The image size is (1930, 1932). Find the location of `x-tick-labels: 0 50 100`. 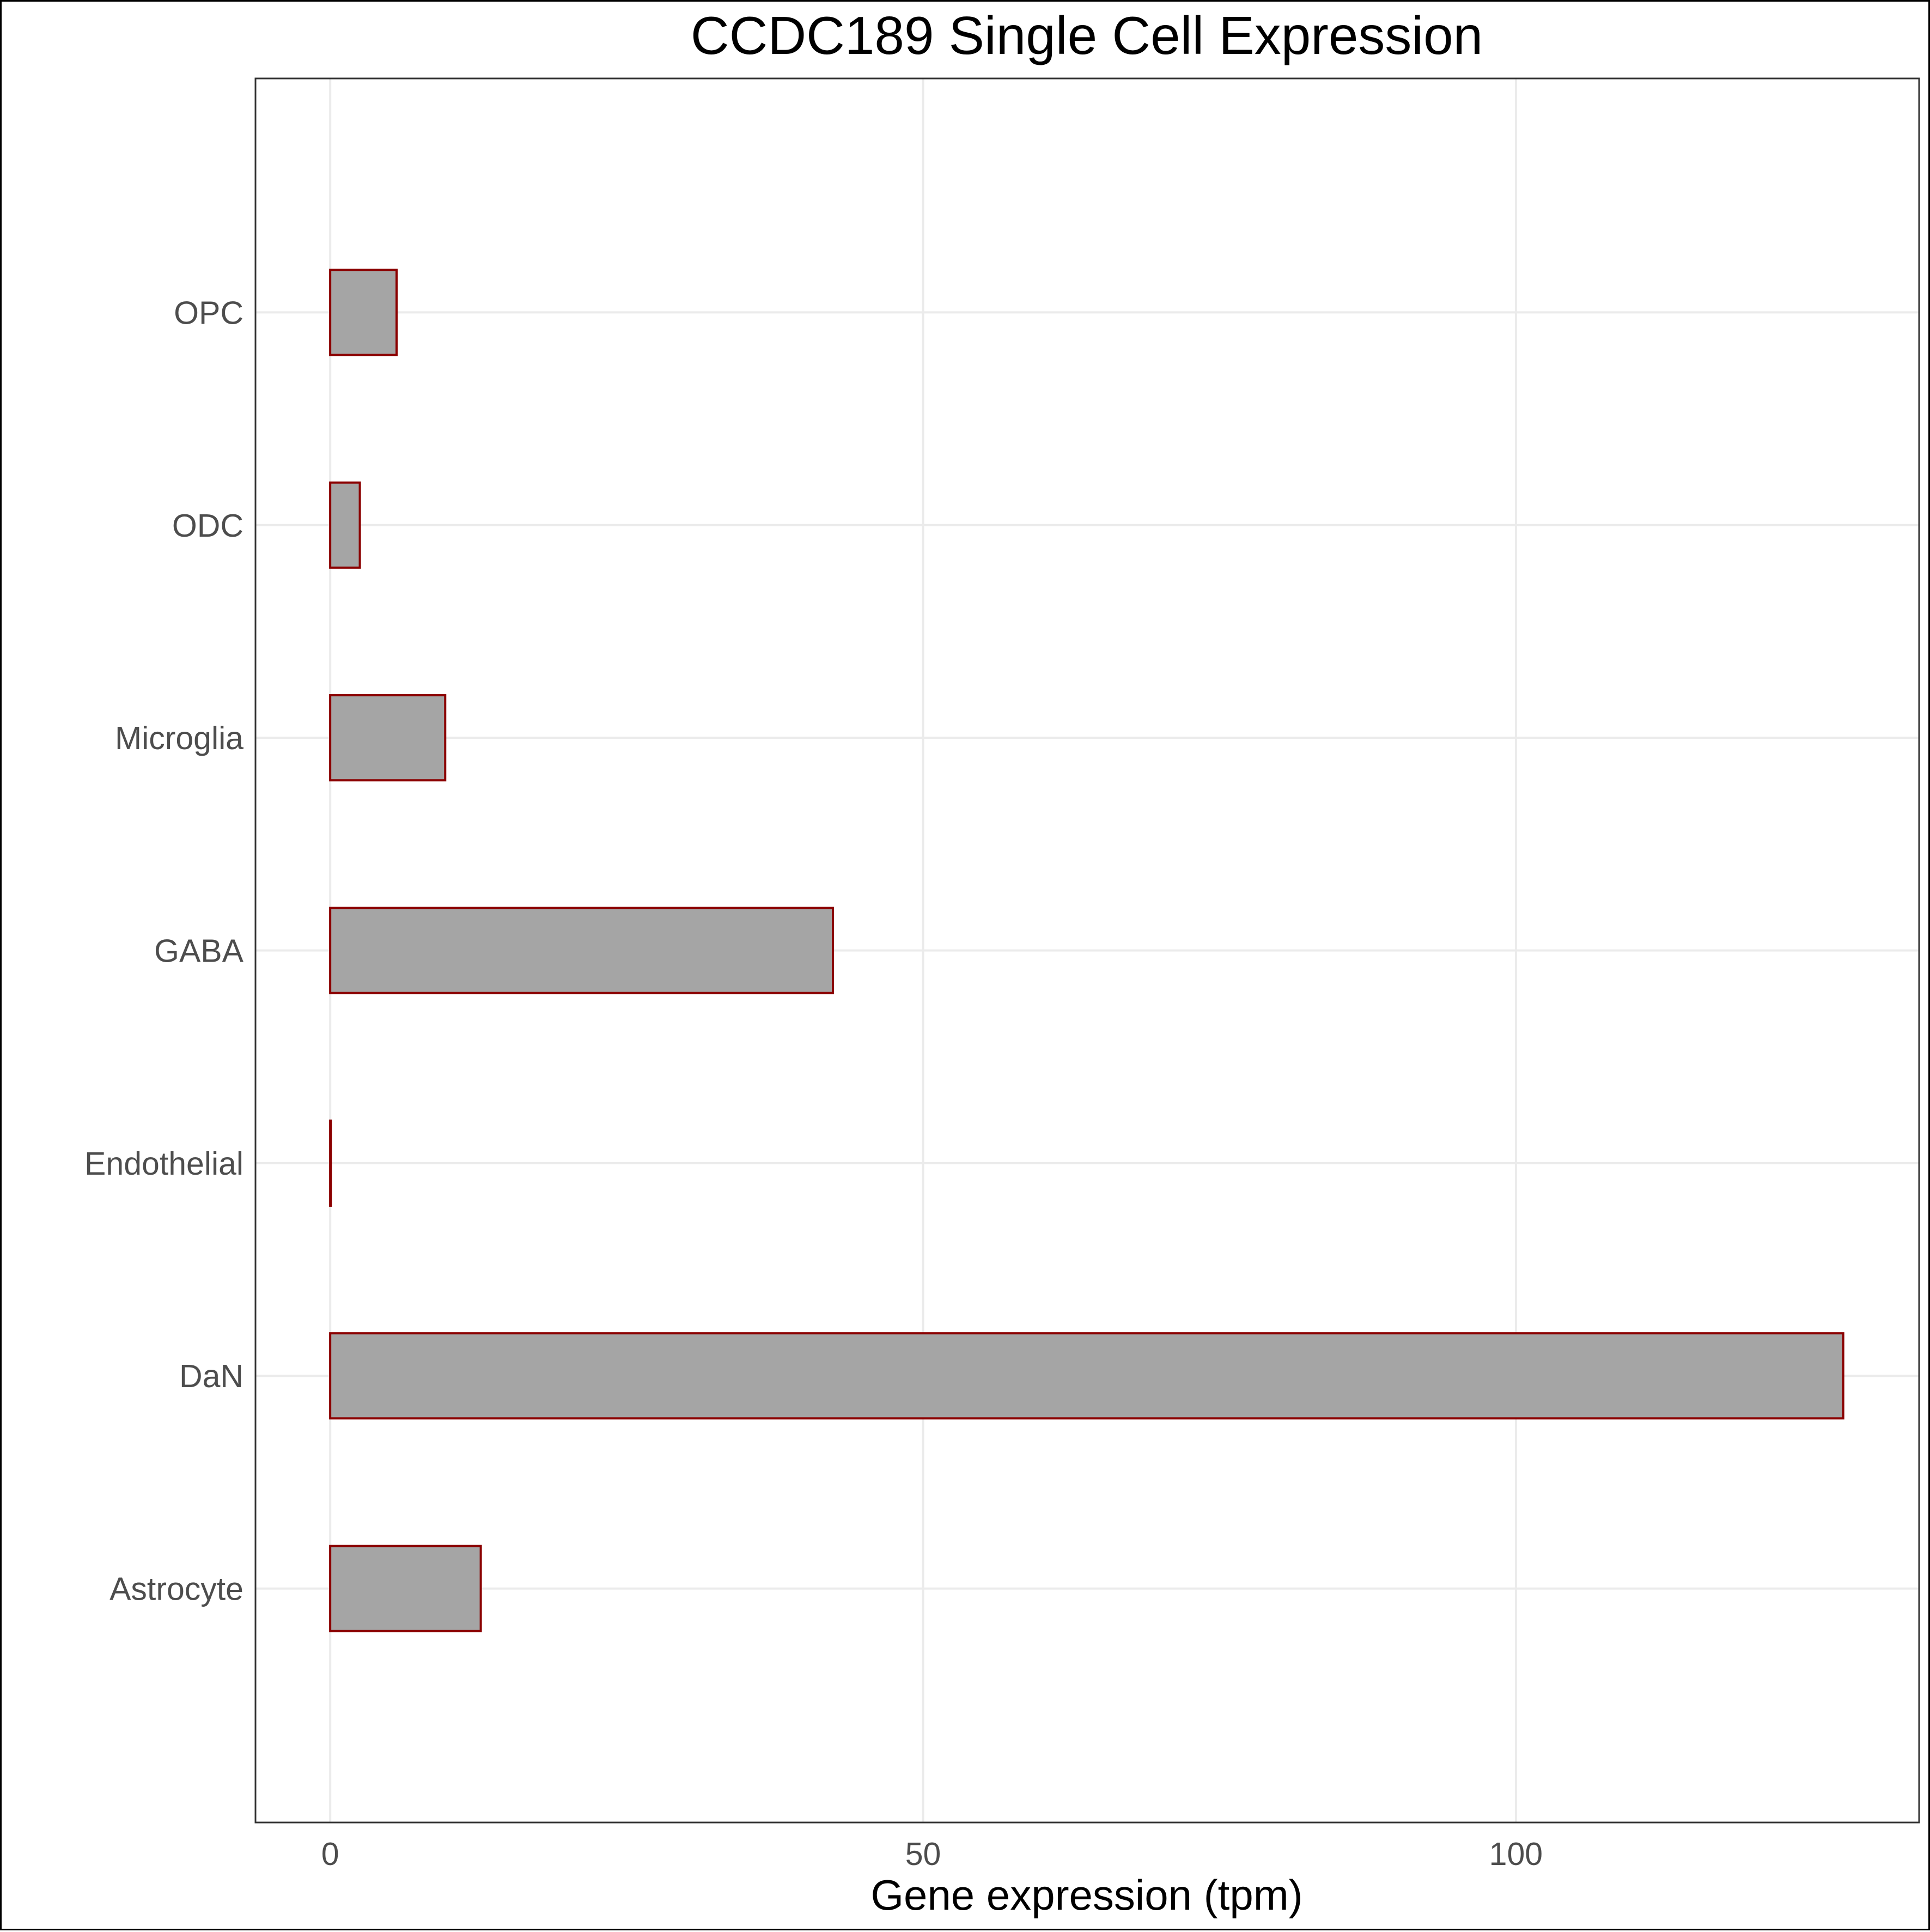

x-tick-labels: 0 50 100 is located at coordinates (932, 1854).